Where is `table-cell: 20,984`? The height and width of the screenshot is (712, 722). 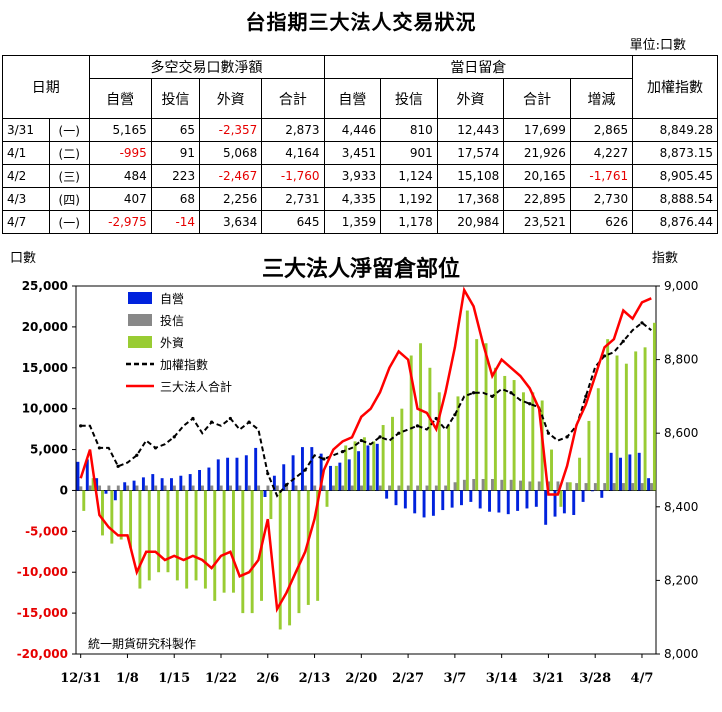
table-cell: 20,984 is located at coordinates (470, 222).